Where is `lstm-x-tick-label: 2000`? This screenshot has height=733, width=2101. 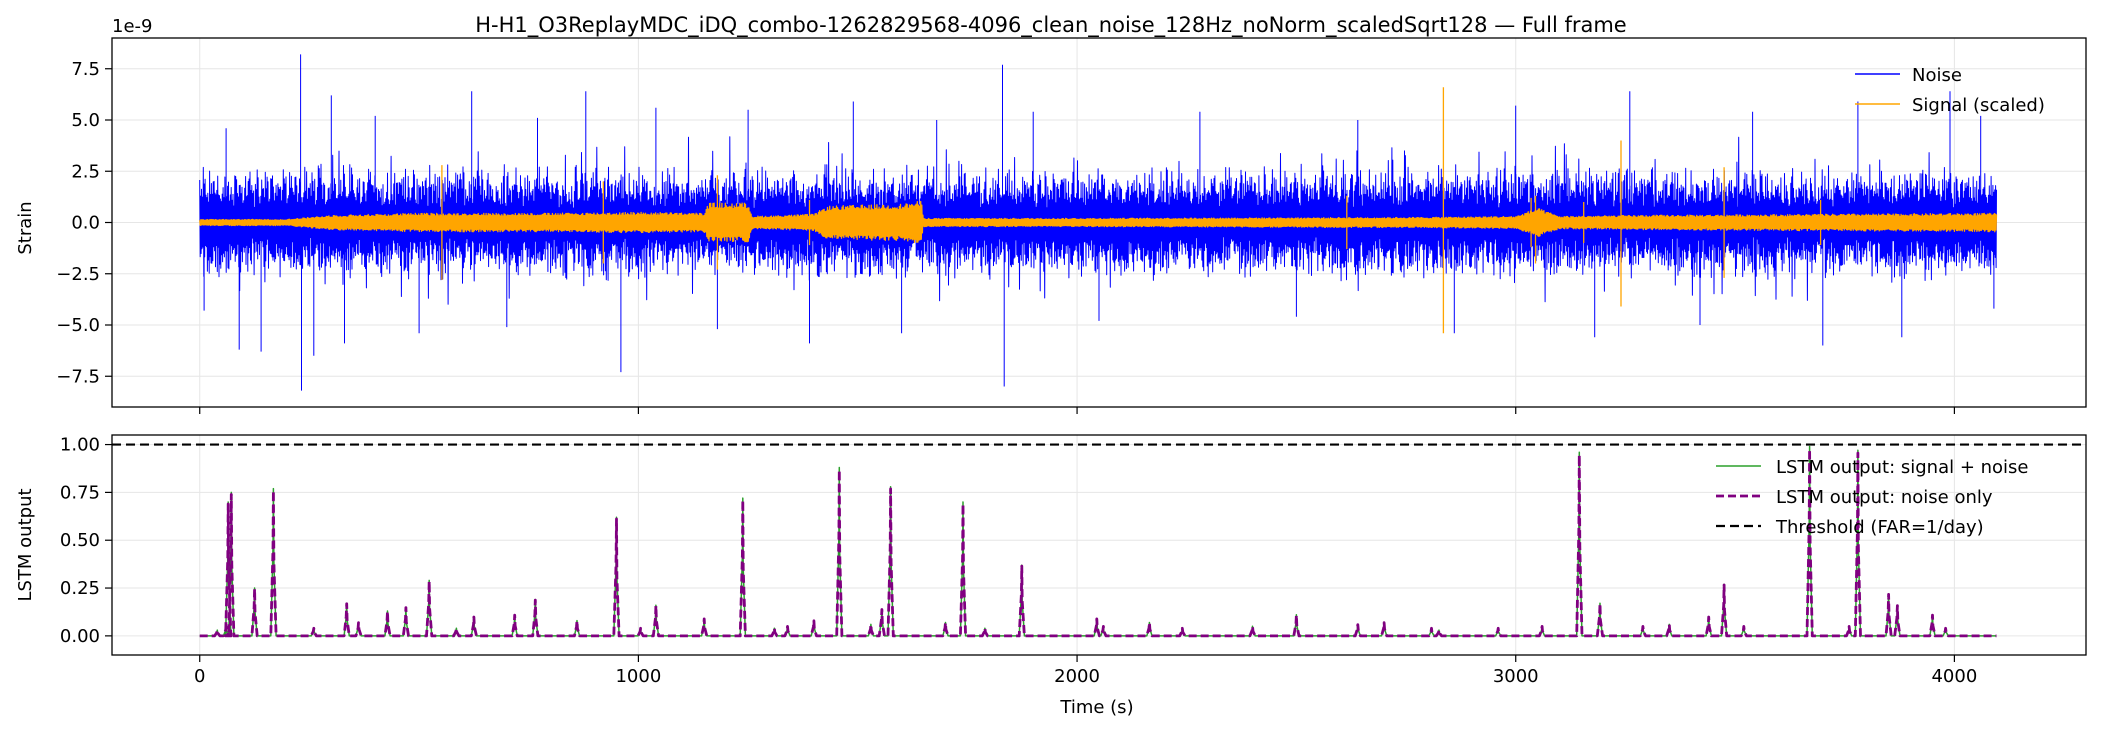 lstm-x-tick-label: 2000 is located at coordinates (1077, 676).